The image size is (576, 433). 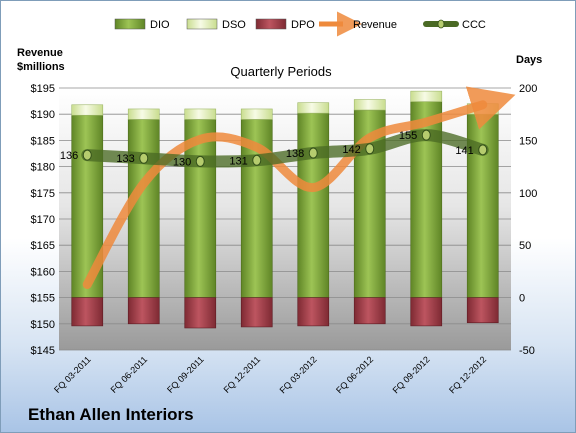 I want to click on left-tick-label: $160, so click(x=43, y=272).